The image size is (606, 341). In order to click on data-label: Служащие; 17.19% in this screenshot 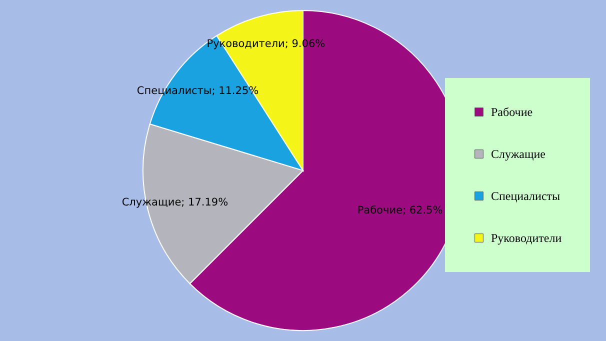, I will do `click(175, 202)`.